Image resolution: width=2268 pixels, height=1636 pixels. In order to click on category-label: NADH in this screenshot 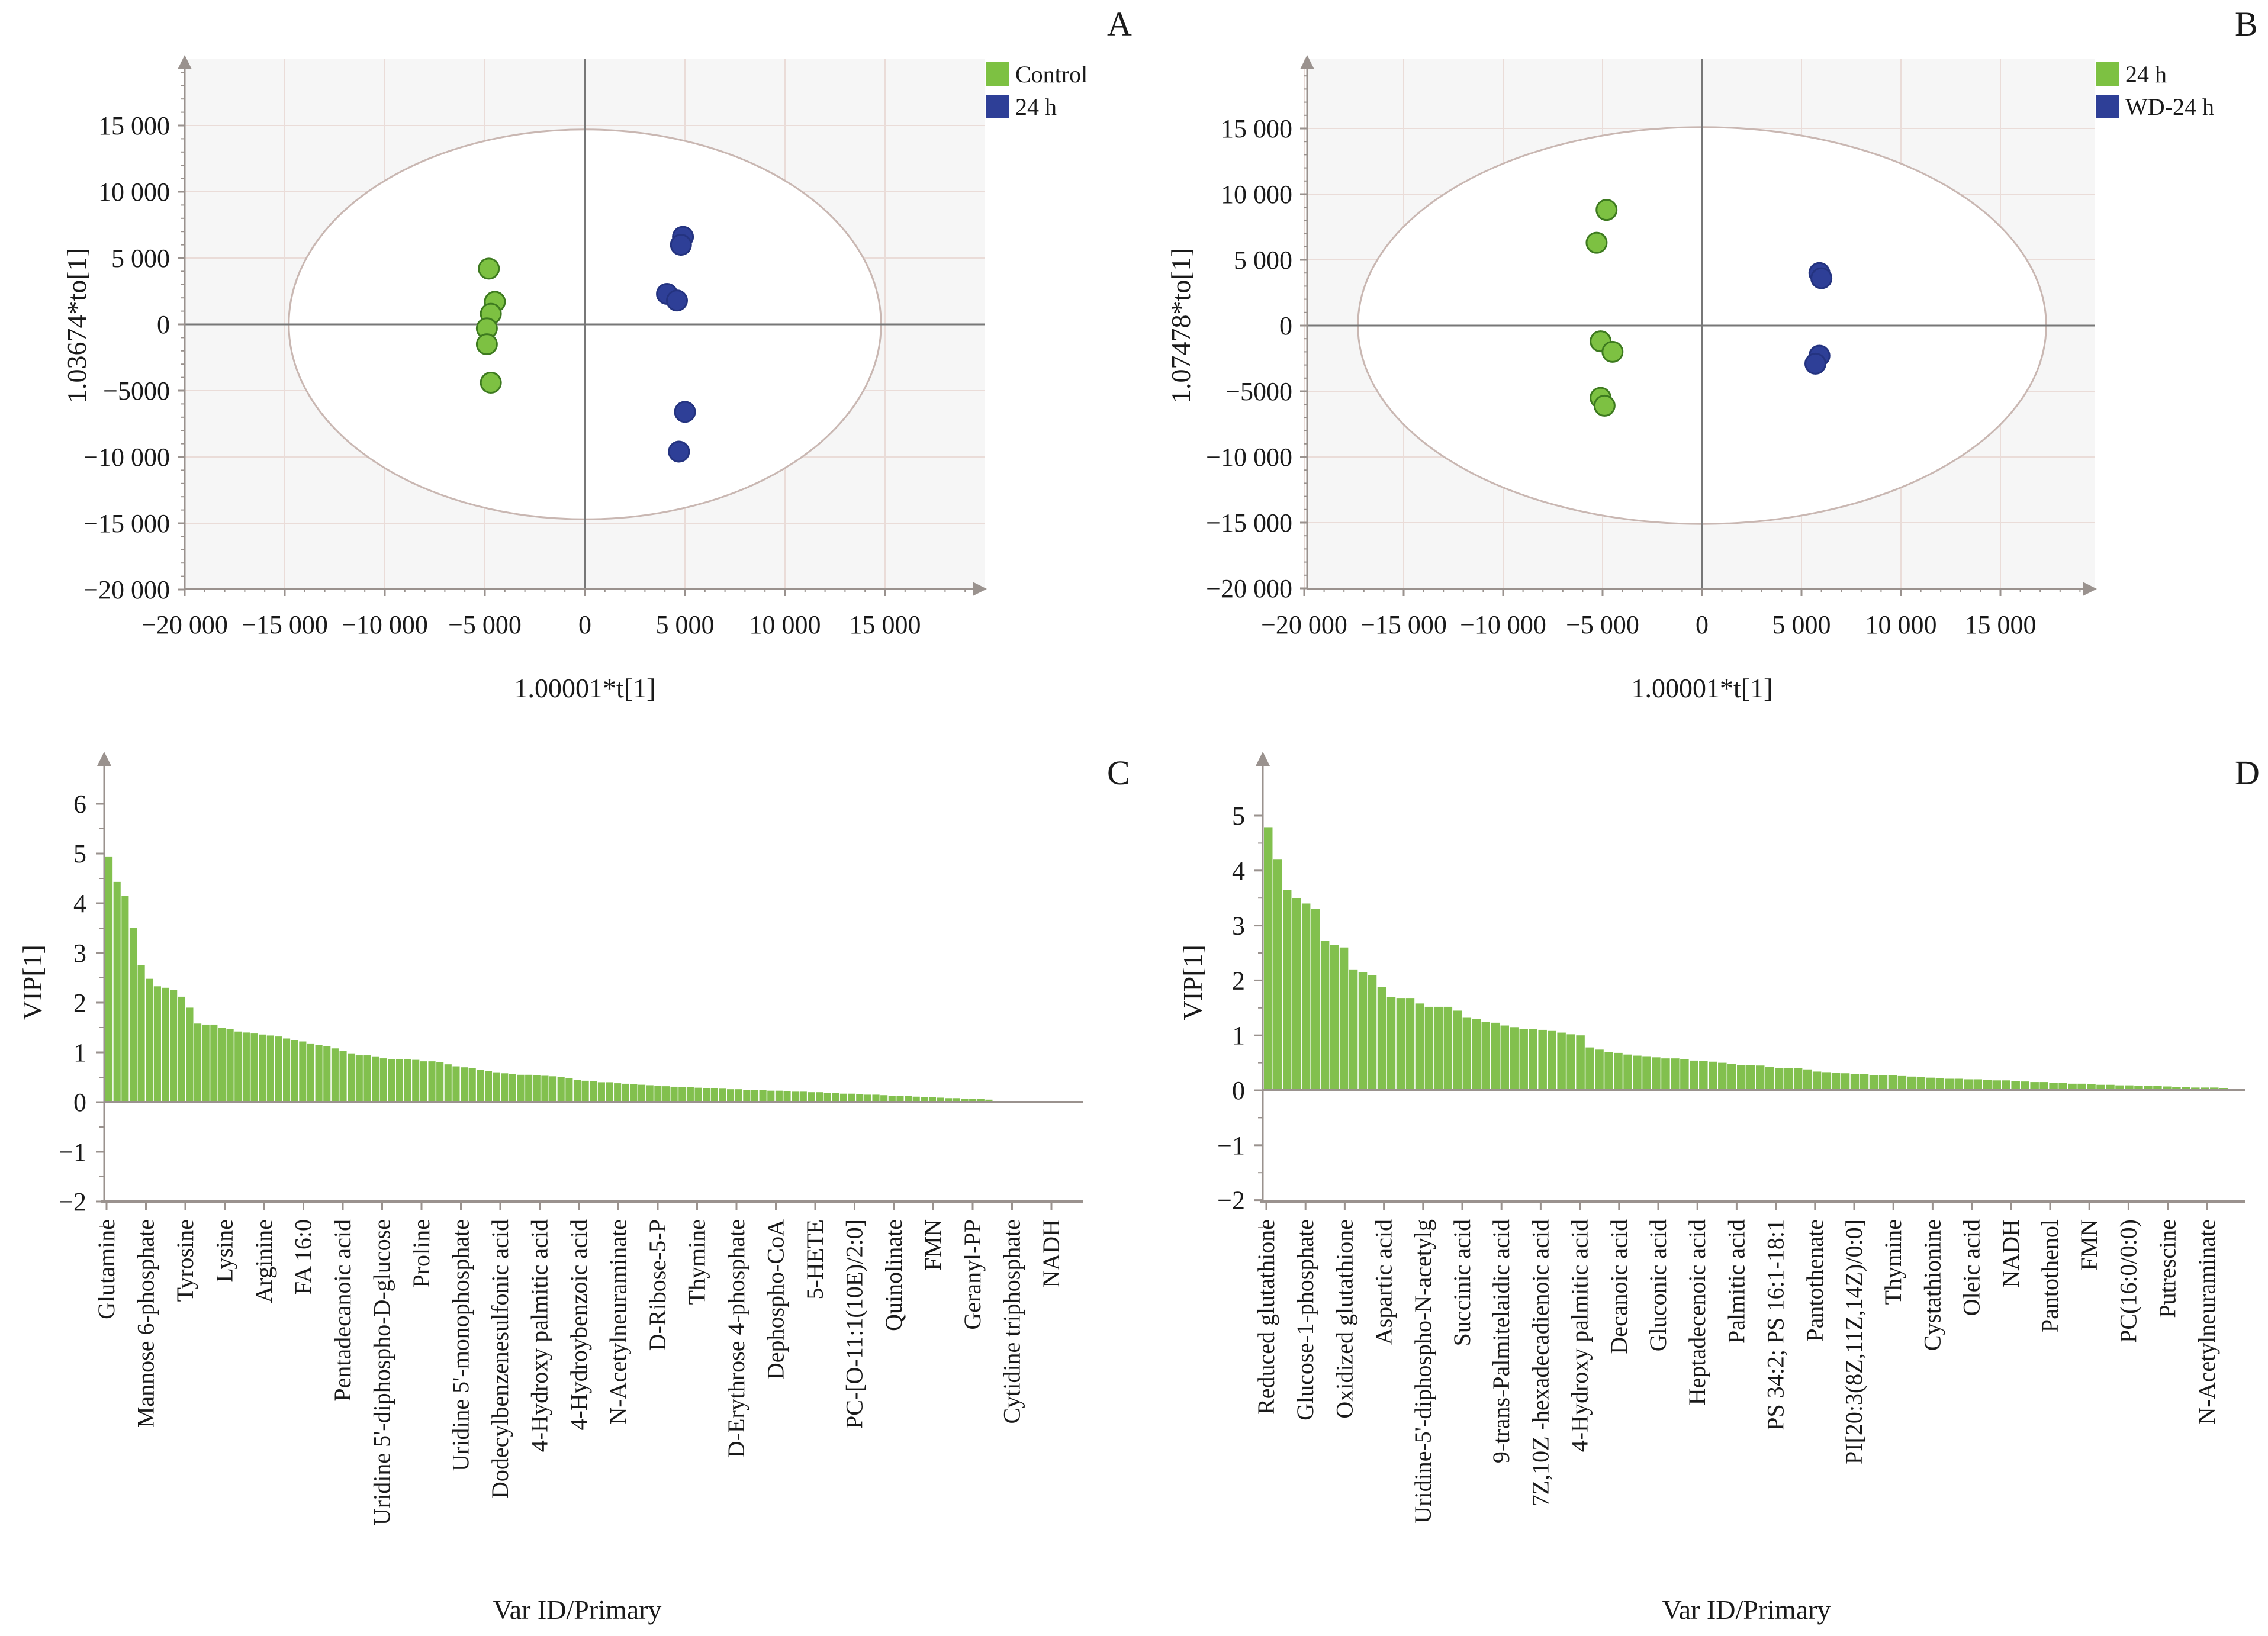, I will do `click(2010, 1254)`.